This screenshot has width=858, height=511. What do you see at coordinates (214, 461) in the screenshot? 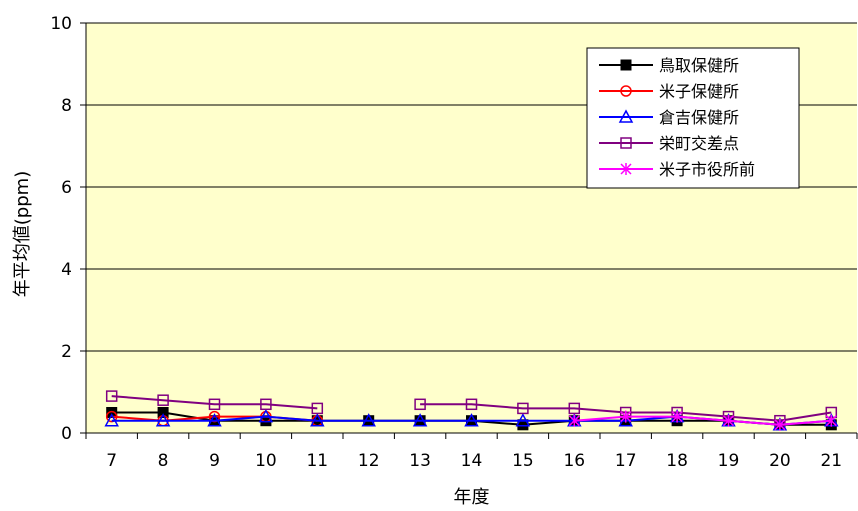
I see `x-tick-label: 9` at bounding box center [214, 461].